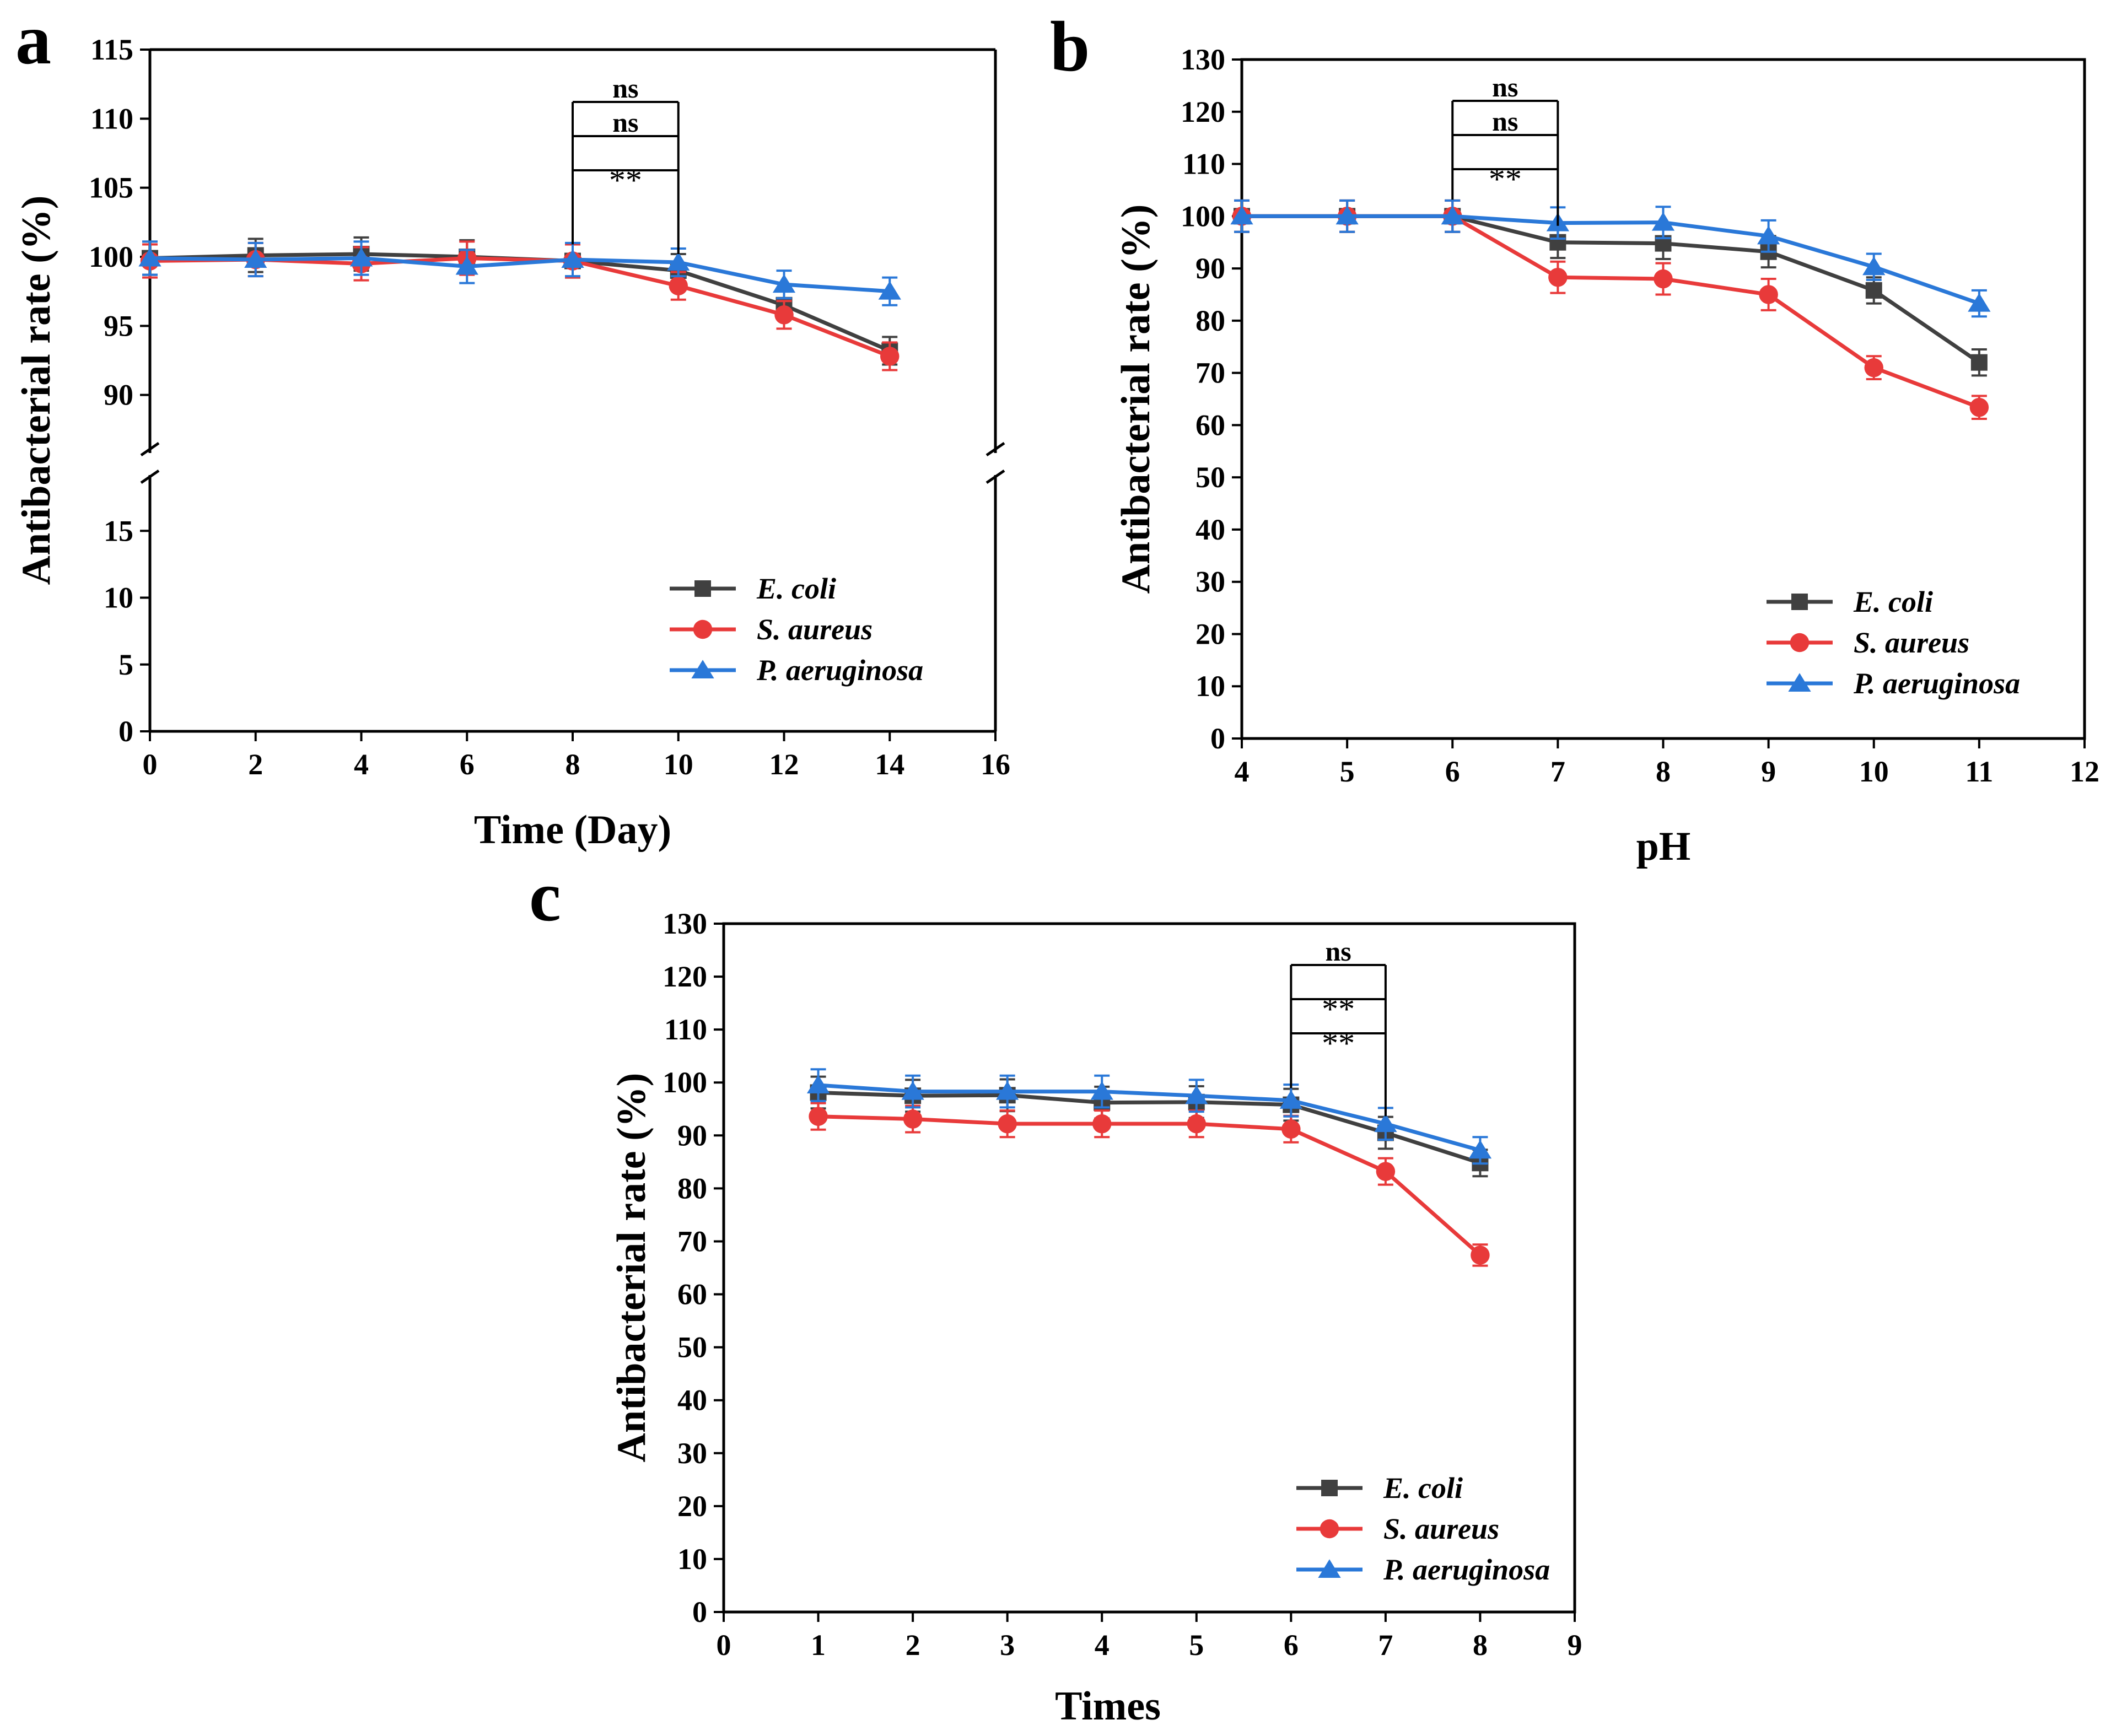 This screenshot has height=1736, width=2111. What do you see at coordinates (1893, 601) in the screenshot?
I see `legend-label: E. coli` at bounding box center [1893, 601].